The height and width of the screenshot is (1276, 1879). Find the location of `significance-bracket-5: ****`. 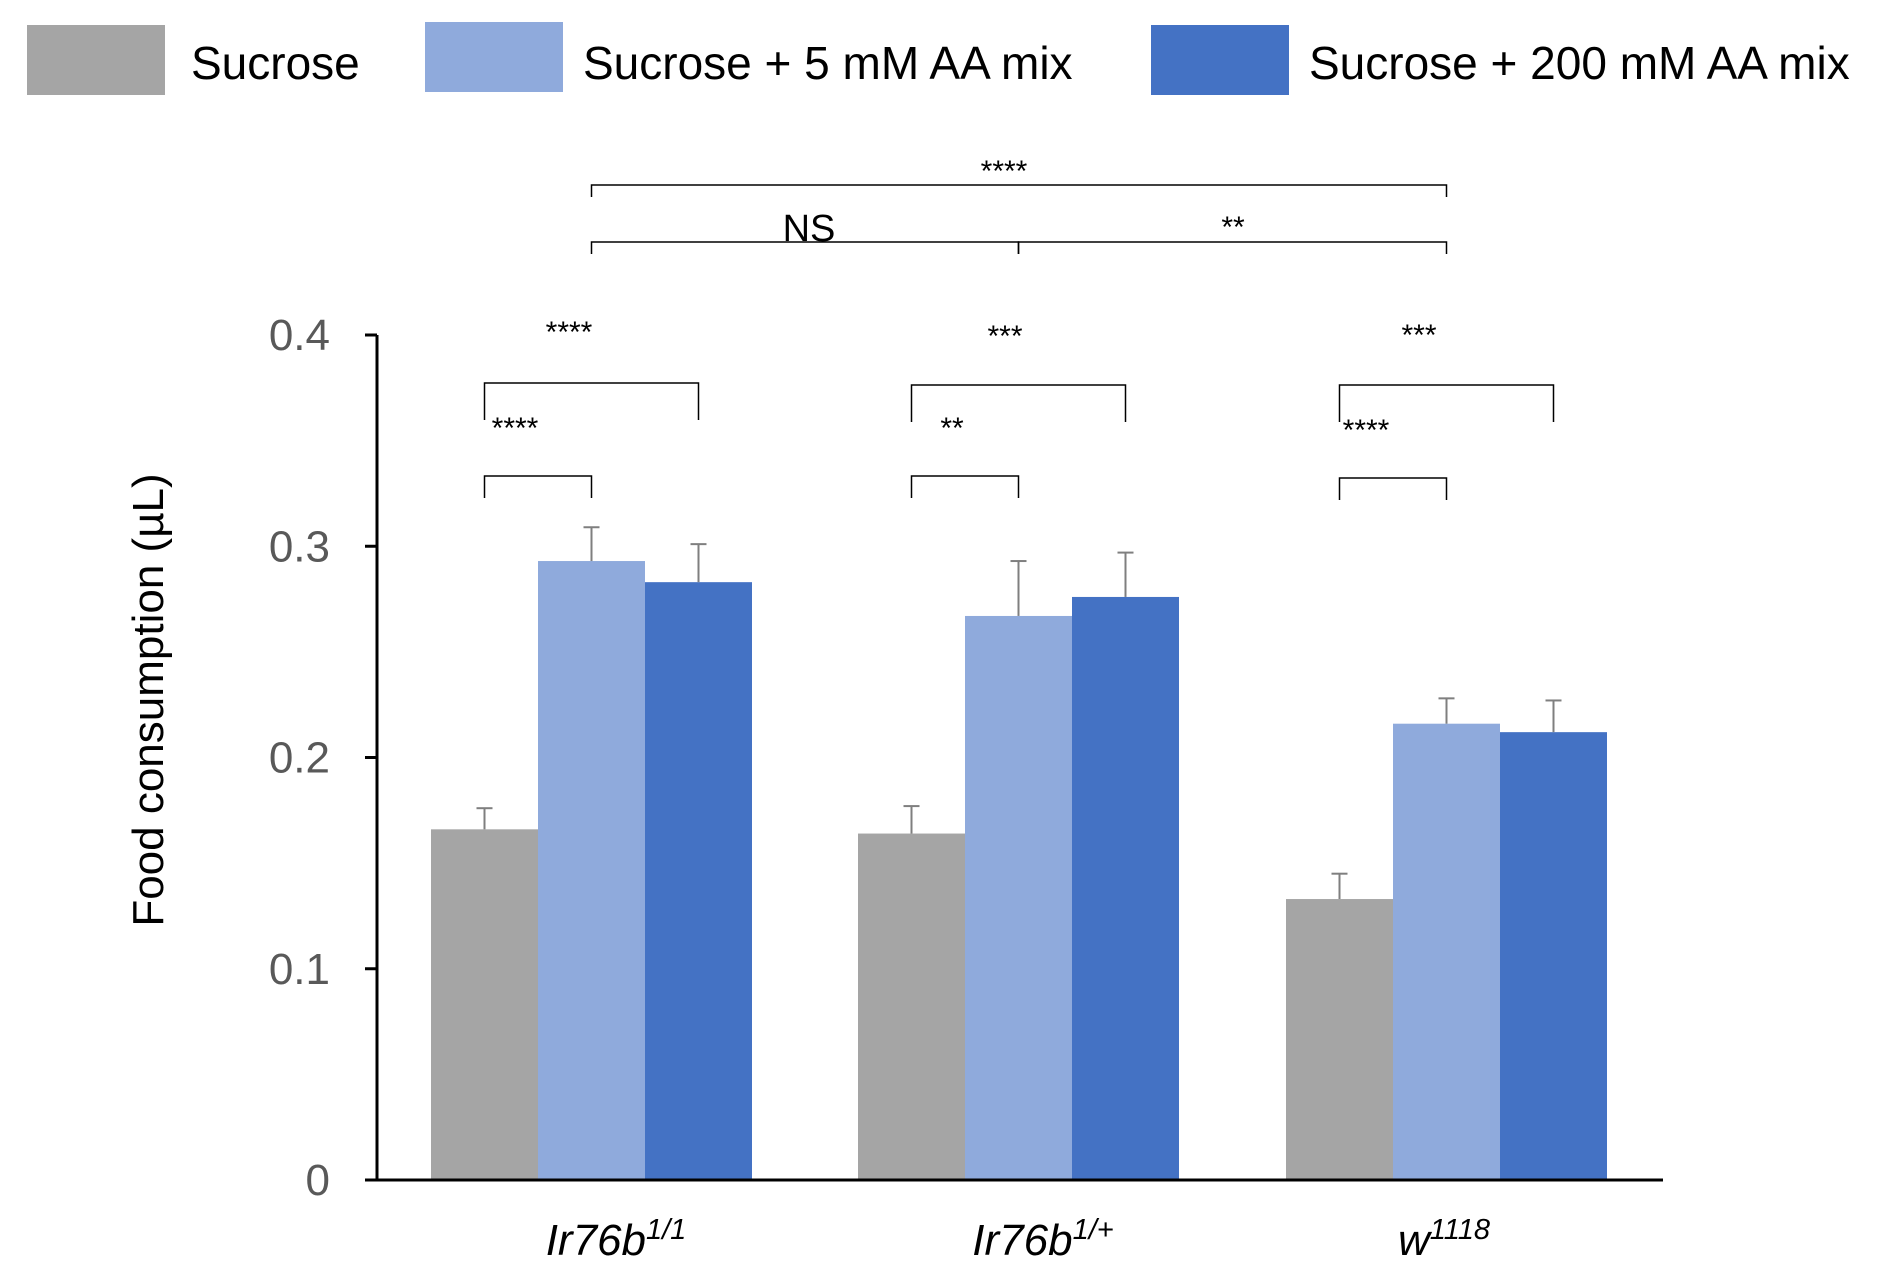

significance-bracket-5: **** is located at coordinates (1393, 457).